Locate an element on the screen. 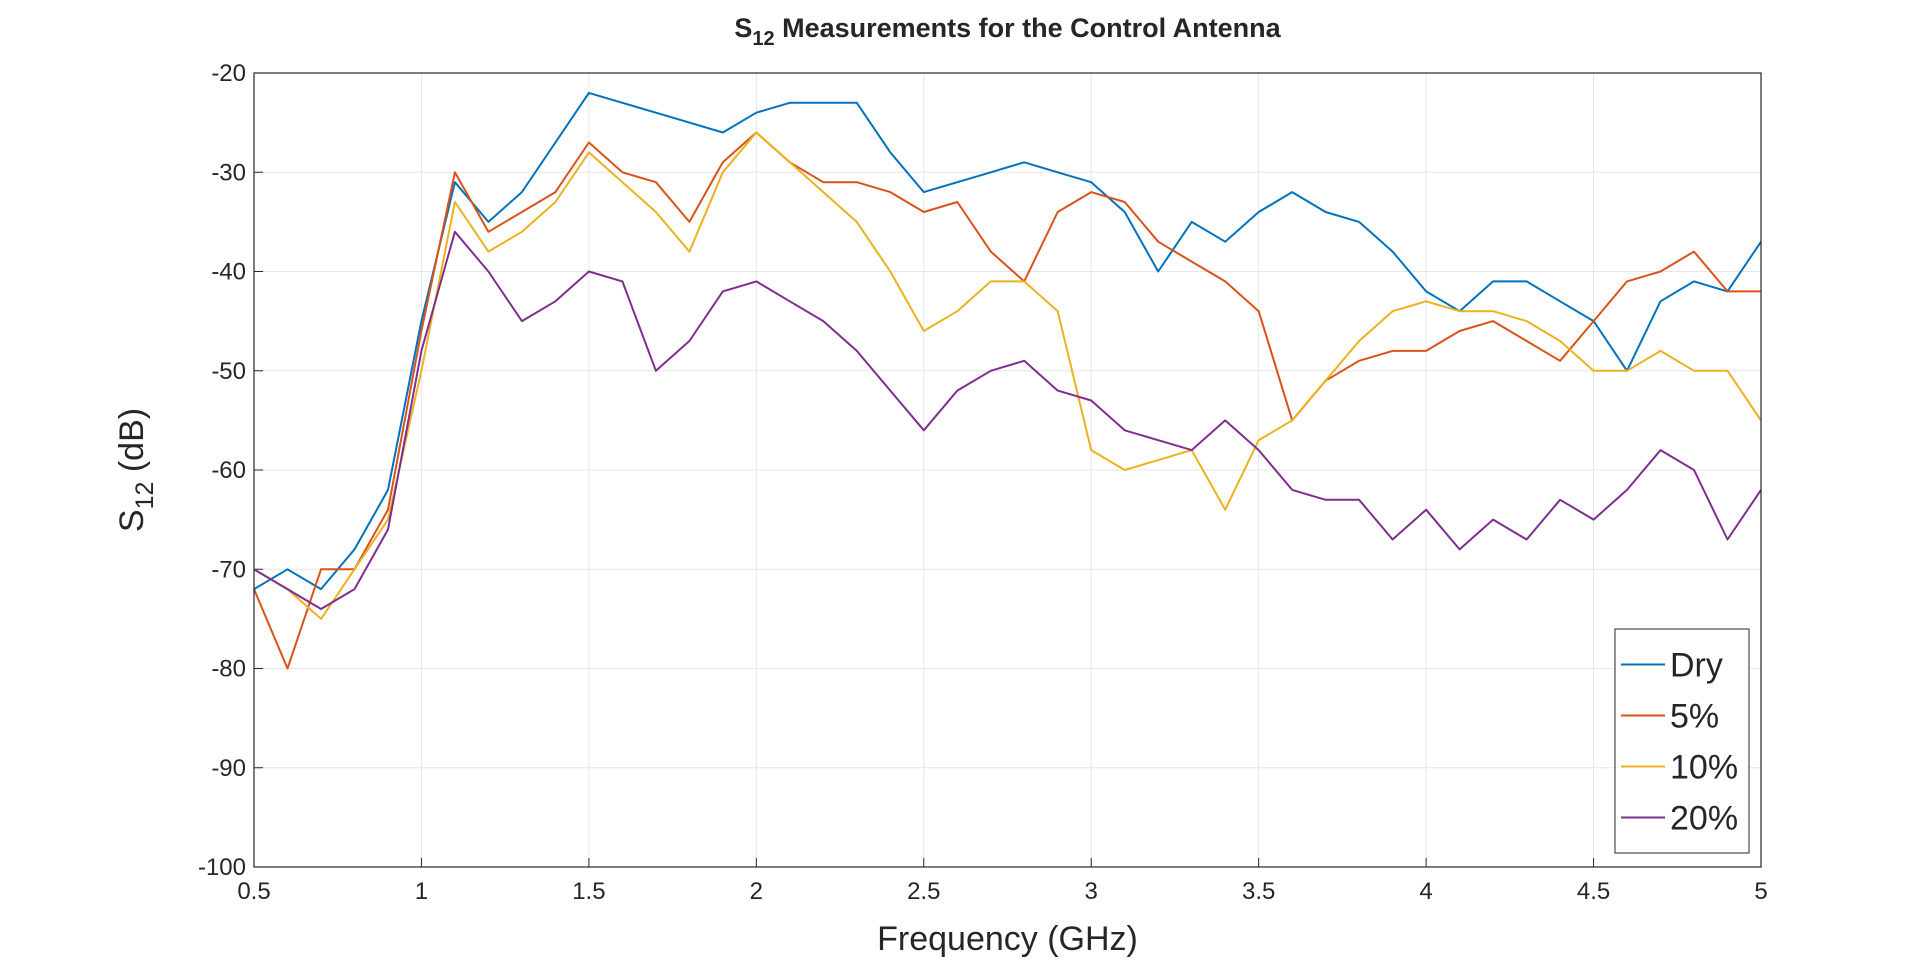 The height and width of the screenshot is (968, 1920). y-tick-label: -30 is located at coordinates (228, 172).